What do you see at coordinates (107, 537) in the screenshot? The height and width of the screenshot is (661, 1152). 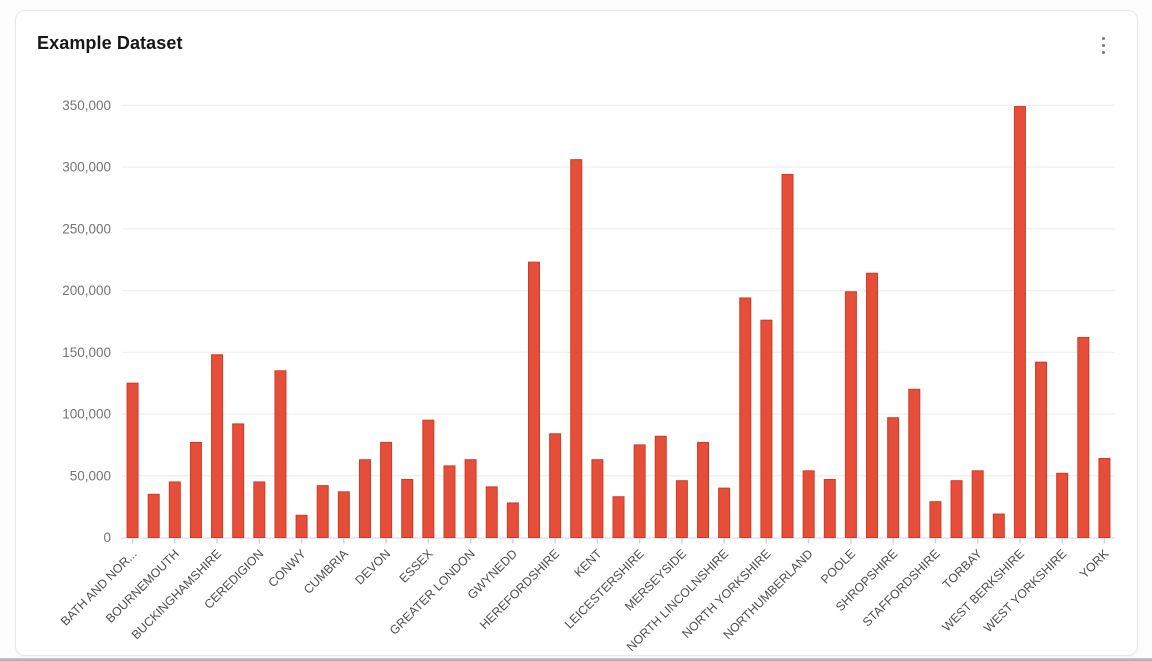 I see `y-axis-tick-label: 0` at bounding box center [107, 537].